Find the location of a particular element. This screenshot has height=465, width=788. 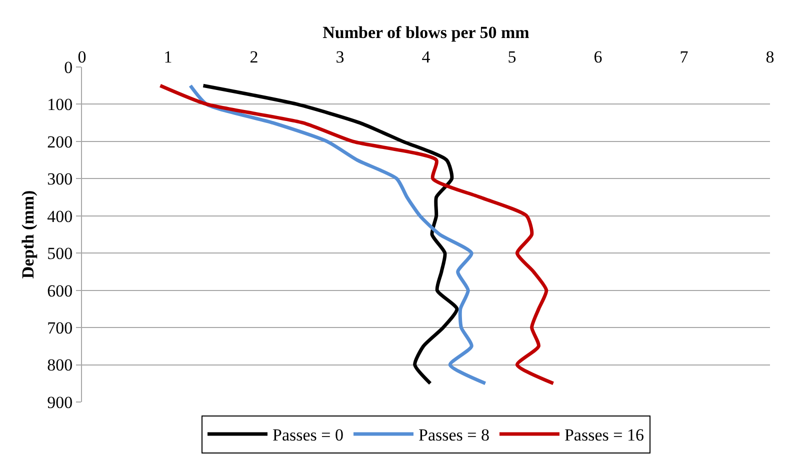

y-tick-label: 100 is located at coordinates (60, 104).